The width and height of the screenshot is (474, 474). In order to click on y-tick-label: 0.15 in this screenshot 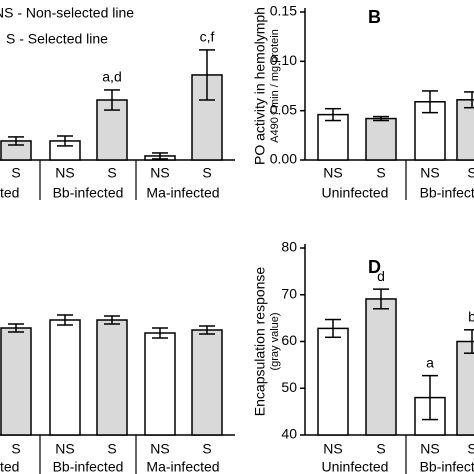, I will do `click(283, 11)`.